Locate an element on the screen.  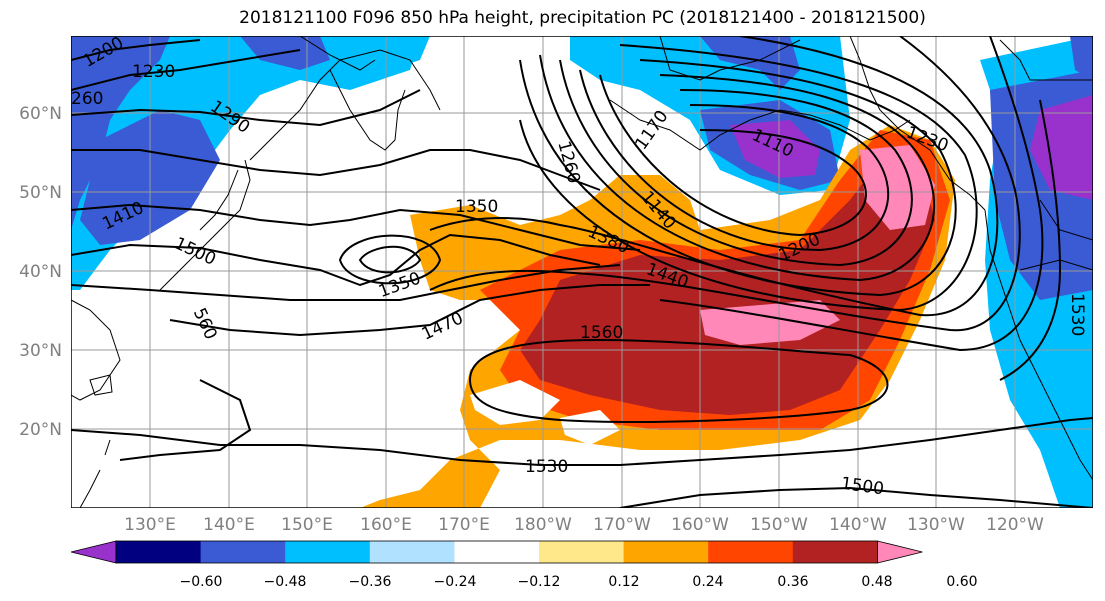
lat-label: 40°N is located at coordinates (40, 272).